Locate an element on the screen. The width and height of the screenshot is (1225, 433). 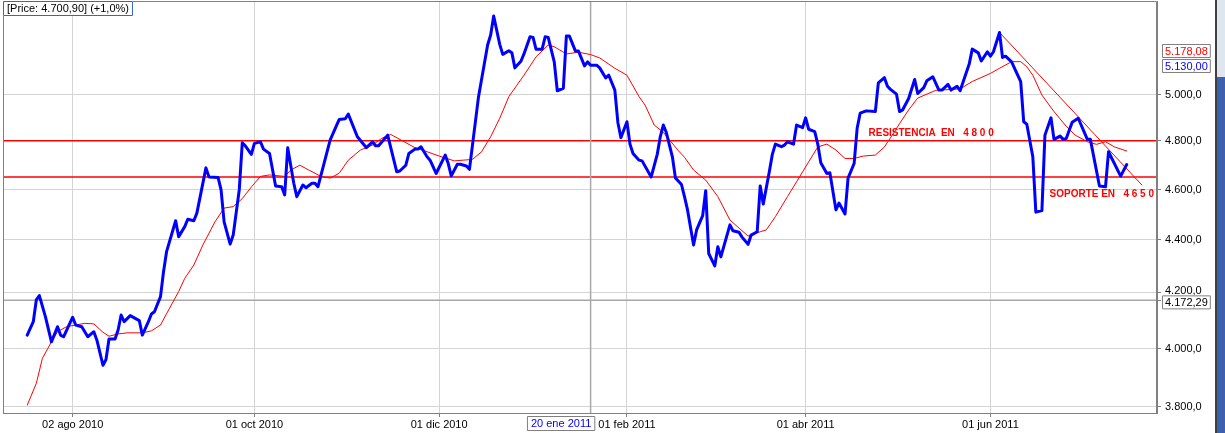
y-tick-label: 4.800,0 is located at coordinates (1183, 140).